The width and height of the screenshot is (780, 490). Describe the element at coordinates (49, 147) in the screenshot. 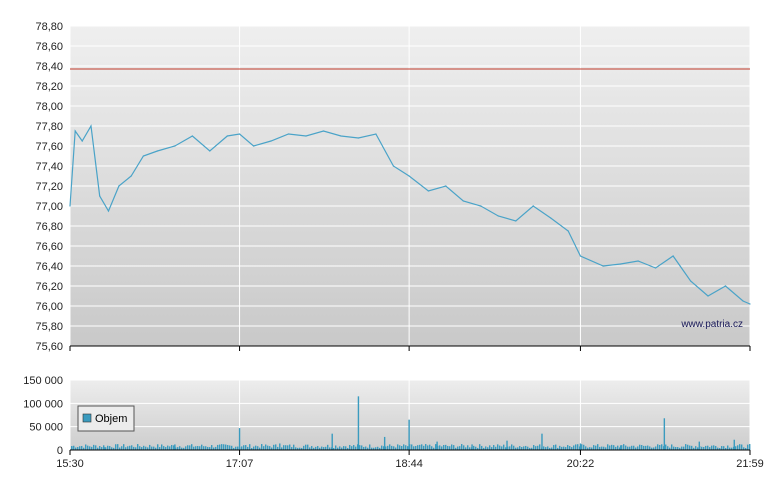

I see `price-y-tick-label: 77,60` at that location.